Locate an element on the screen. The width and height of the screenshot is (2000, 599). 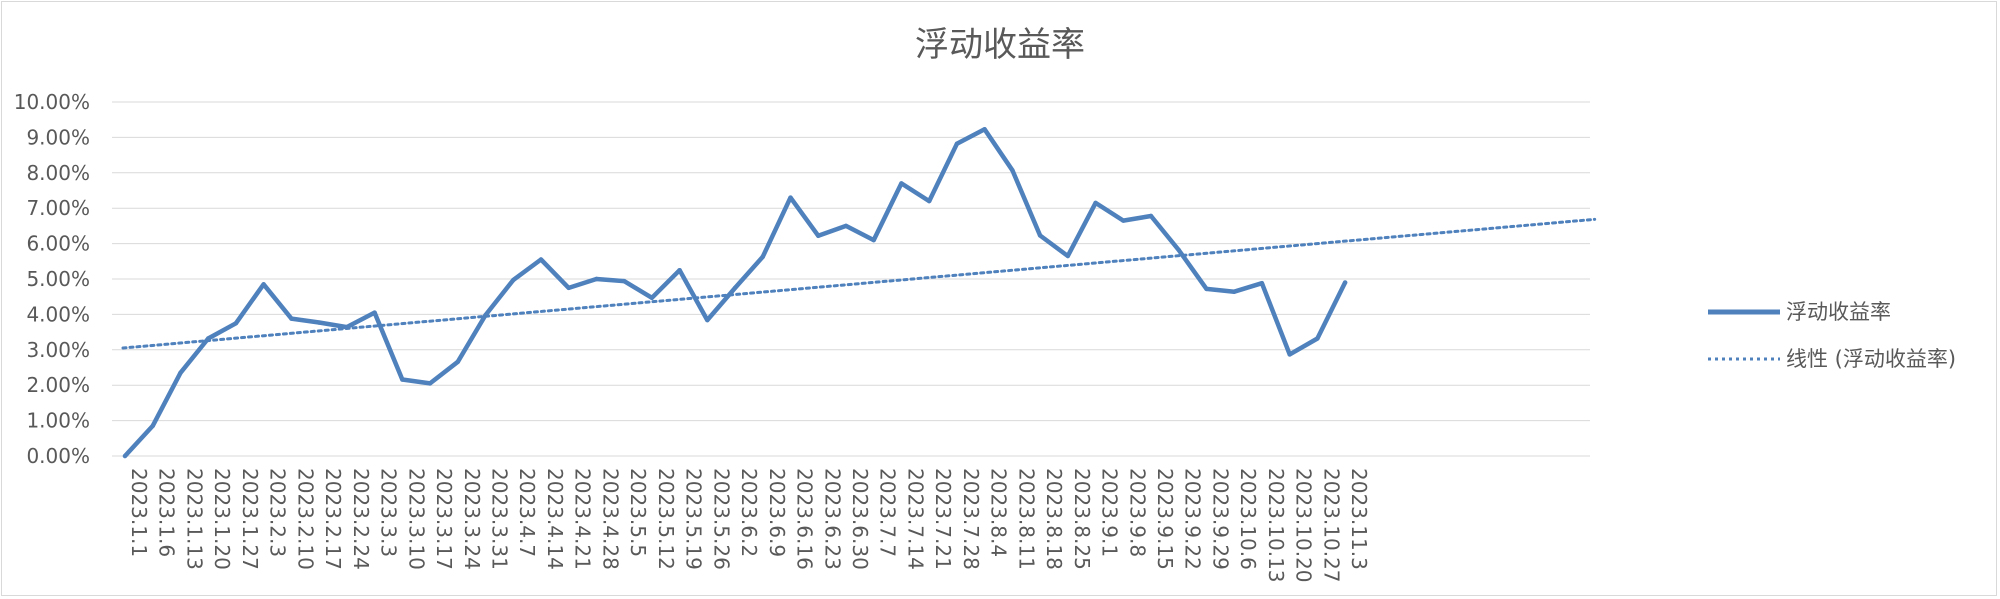
x-tick-label: 2023.1.27 is located at coordinates (250, 519).